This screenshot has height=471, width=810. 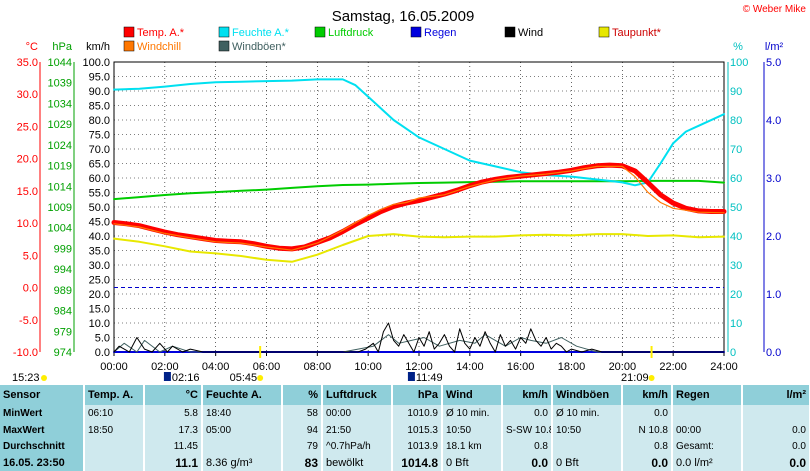 I want to click on cell: 10:50, so click(x=587, y=430).